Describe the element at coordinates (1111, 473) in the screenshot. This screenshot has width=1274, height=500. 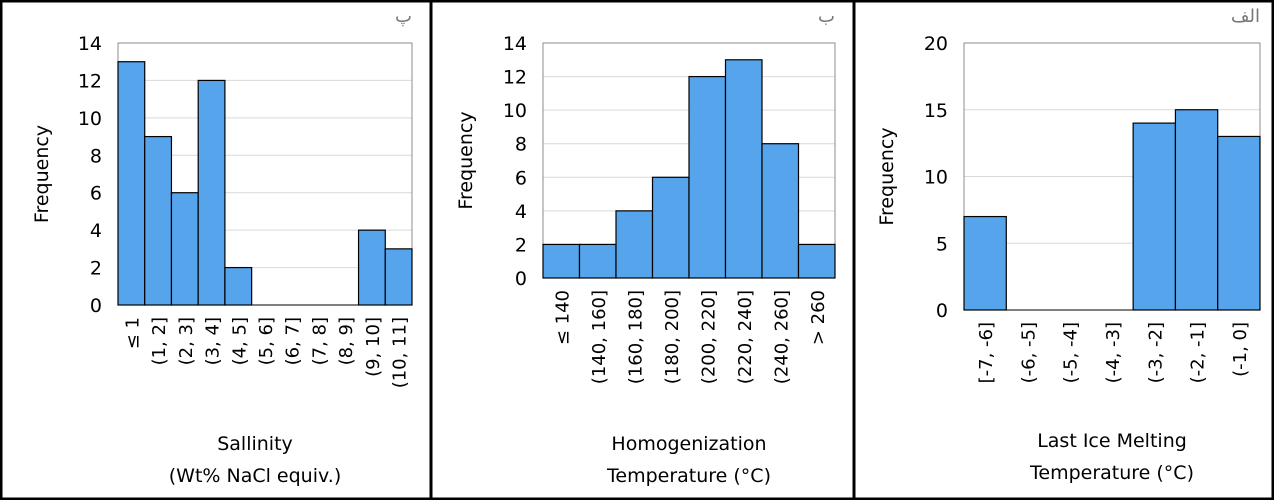
I see `x-axis-title-3-line-2: Temperature (°C)` at that location.